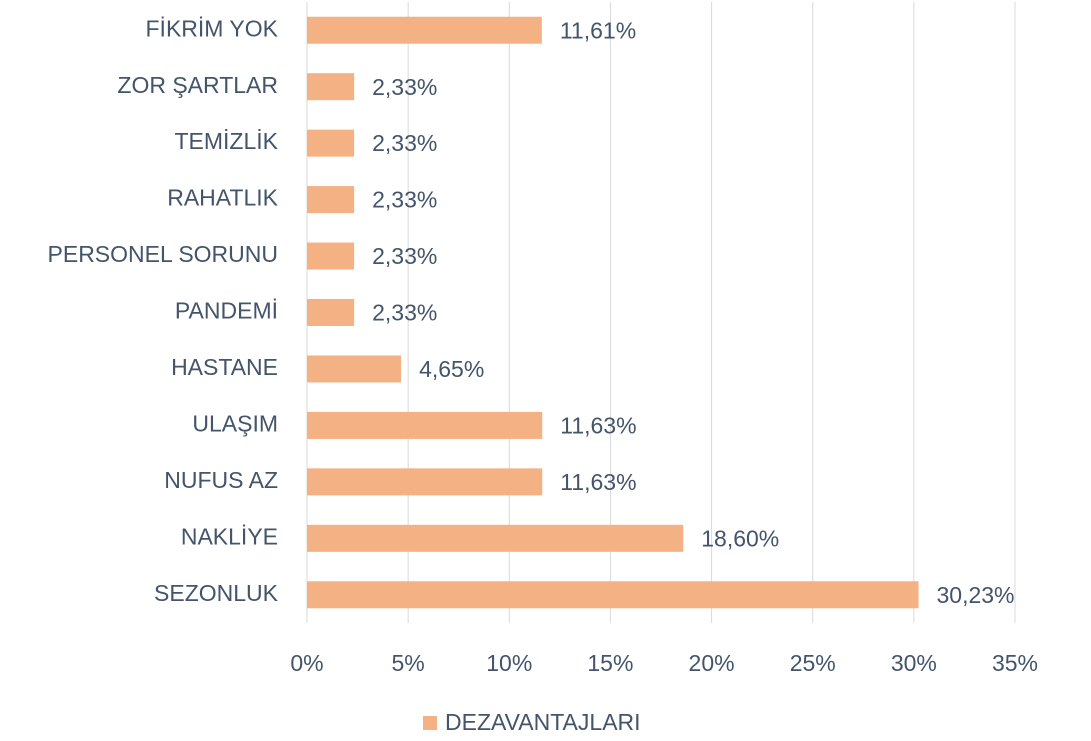 The height and width of the screenshot is (741, 1091). Describe the element at coordinates (712, 663) in the screenshot. I see `x-tick-label: 20%` at that location.